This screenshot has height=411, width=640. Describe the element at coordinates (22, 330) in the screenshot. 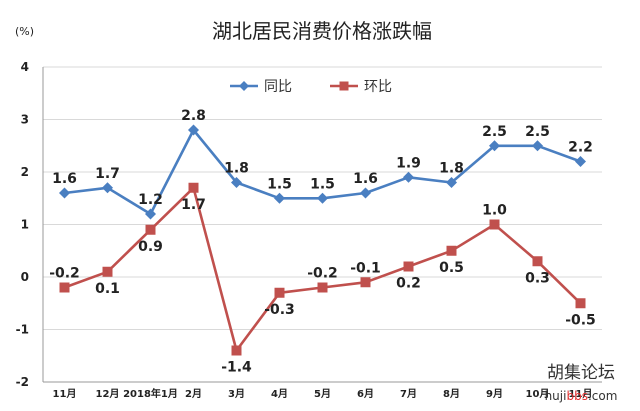

I see `y-tick-label: -1` at that location.